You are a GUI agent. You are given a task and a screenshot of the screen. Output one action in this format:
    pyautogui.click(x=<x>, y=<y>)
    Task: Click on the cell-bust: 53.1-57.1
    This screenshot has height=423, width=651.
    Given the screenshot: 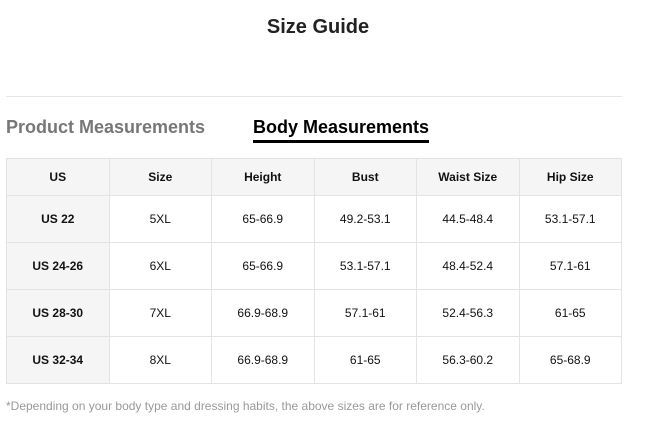 What is the action you would take?
    pyautogui.click(x=365, y=266)
    